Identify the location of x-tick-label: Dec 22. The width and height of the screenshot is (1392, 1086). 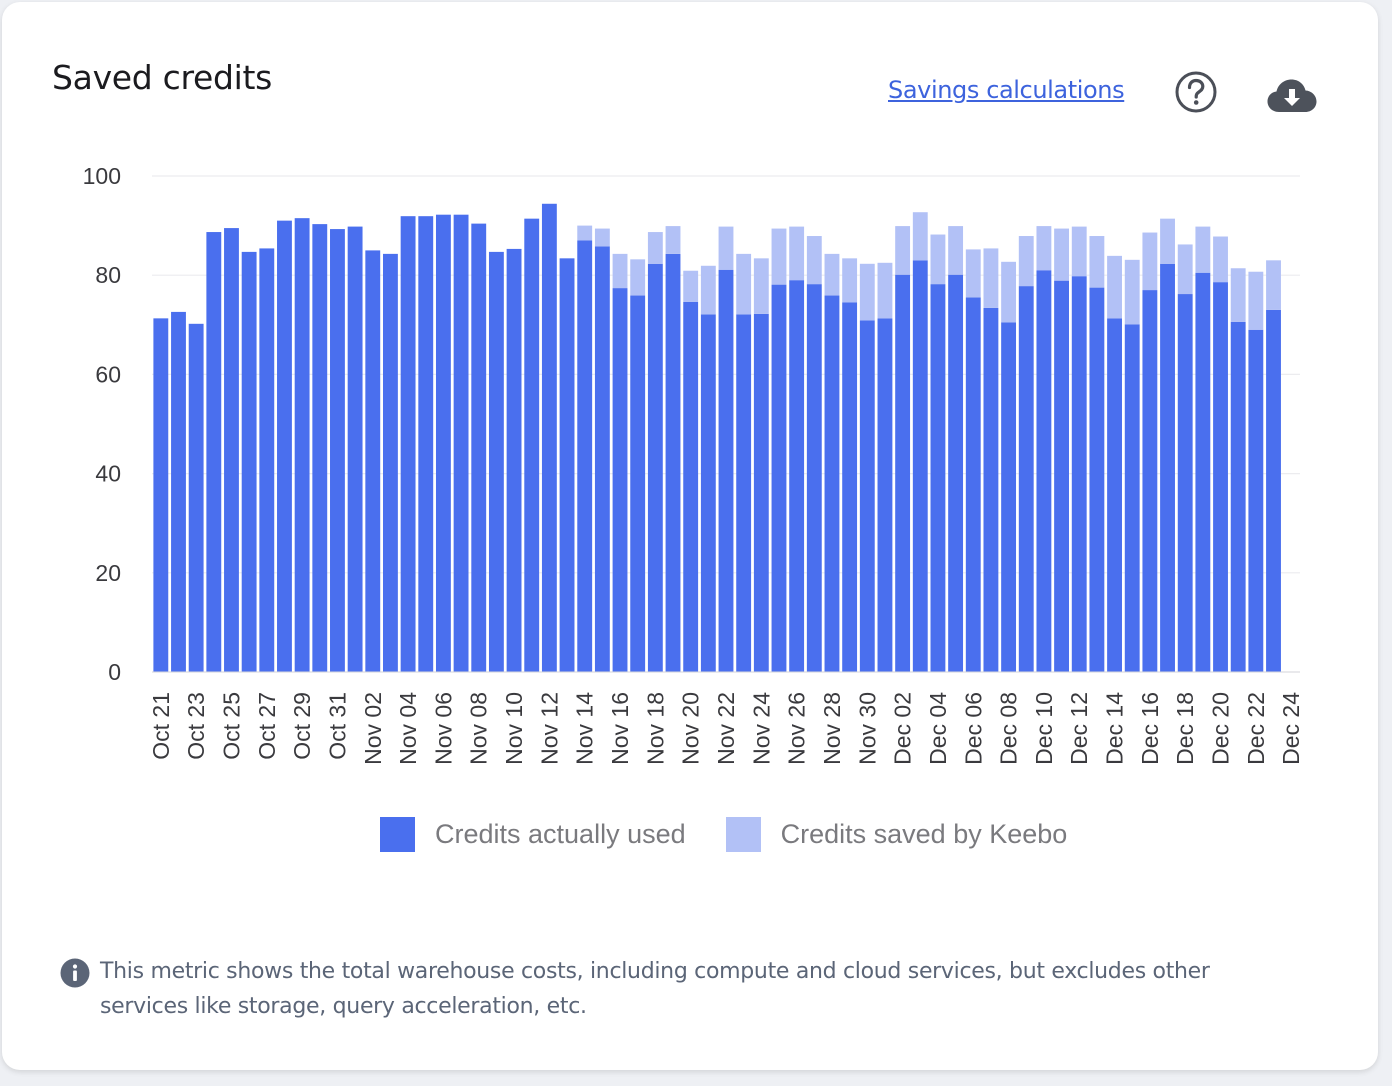
(1256, 728).